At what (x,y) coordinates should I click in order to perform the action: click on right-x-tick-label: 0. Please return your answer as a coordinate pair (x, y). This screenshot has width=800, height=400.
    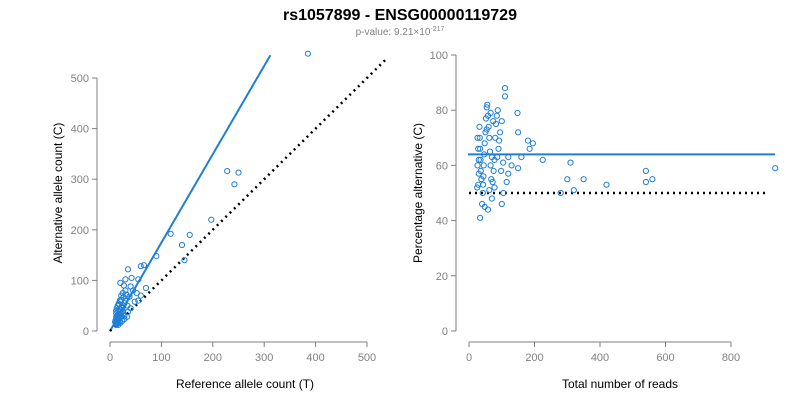
    Looking at the image, I should click on (469, 358).